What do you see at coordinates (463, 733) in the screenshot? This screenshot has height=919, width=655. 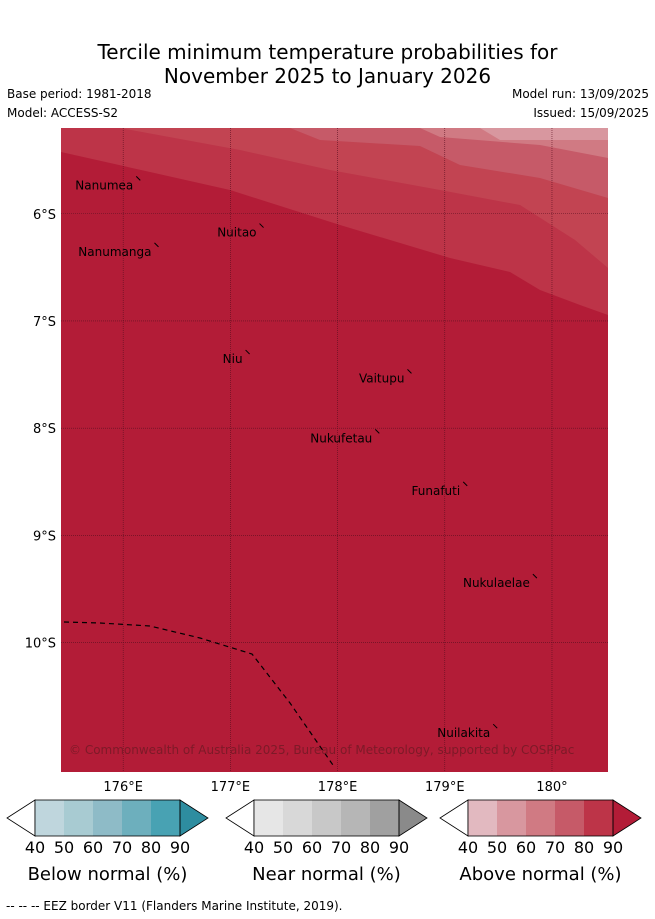 I see `place-label: Nuilakita` at bounding box center [463, 733].